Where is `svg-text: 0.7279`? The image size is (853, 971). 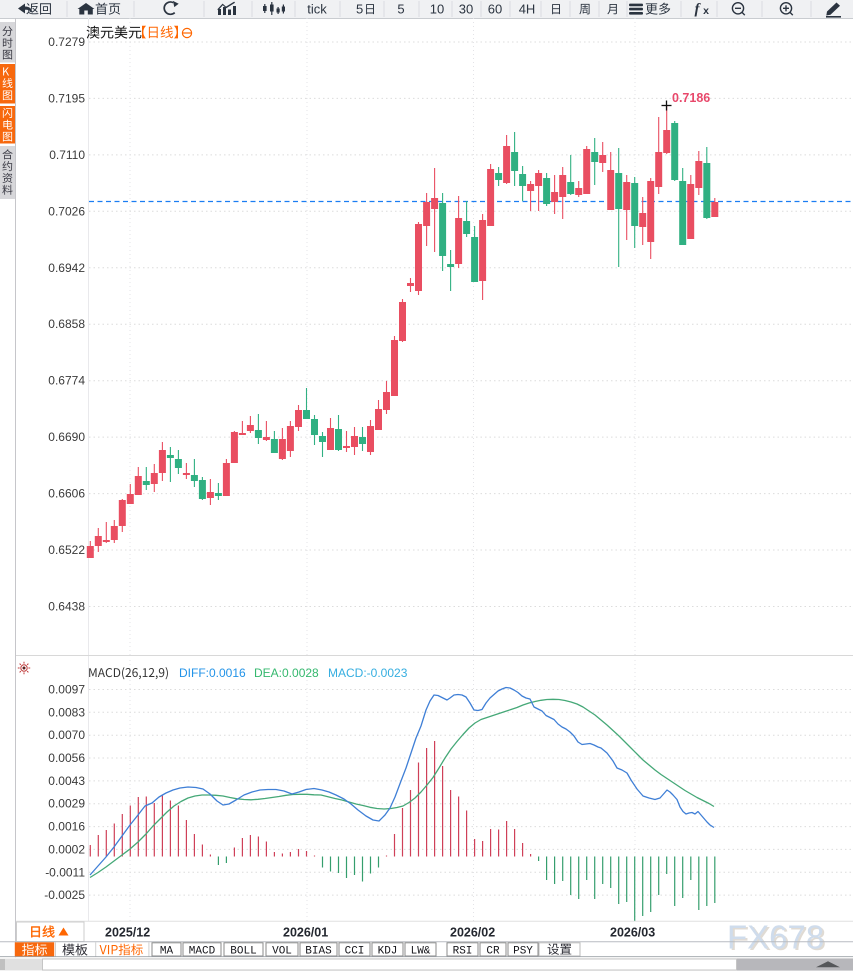 svg-text: 0.7279 is located at coordinates (66, 42).